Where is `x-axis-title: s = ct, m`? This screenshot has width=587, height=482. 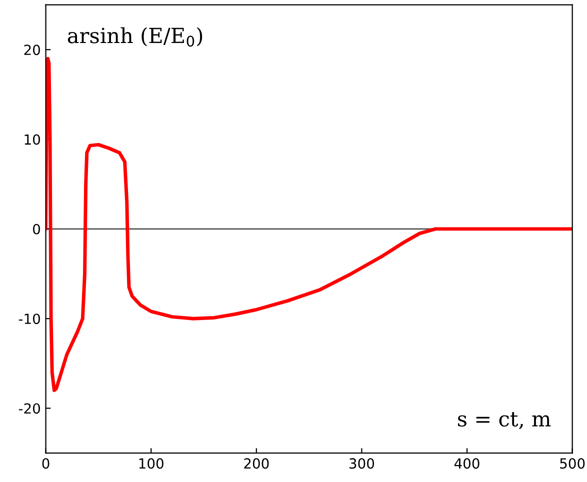 x-axis-title: s = ct, m is located at coordinates (504, 421).